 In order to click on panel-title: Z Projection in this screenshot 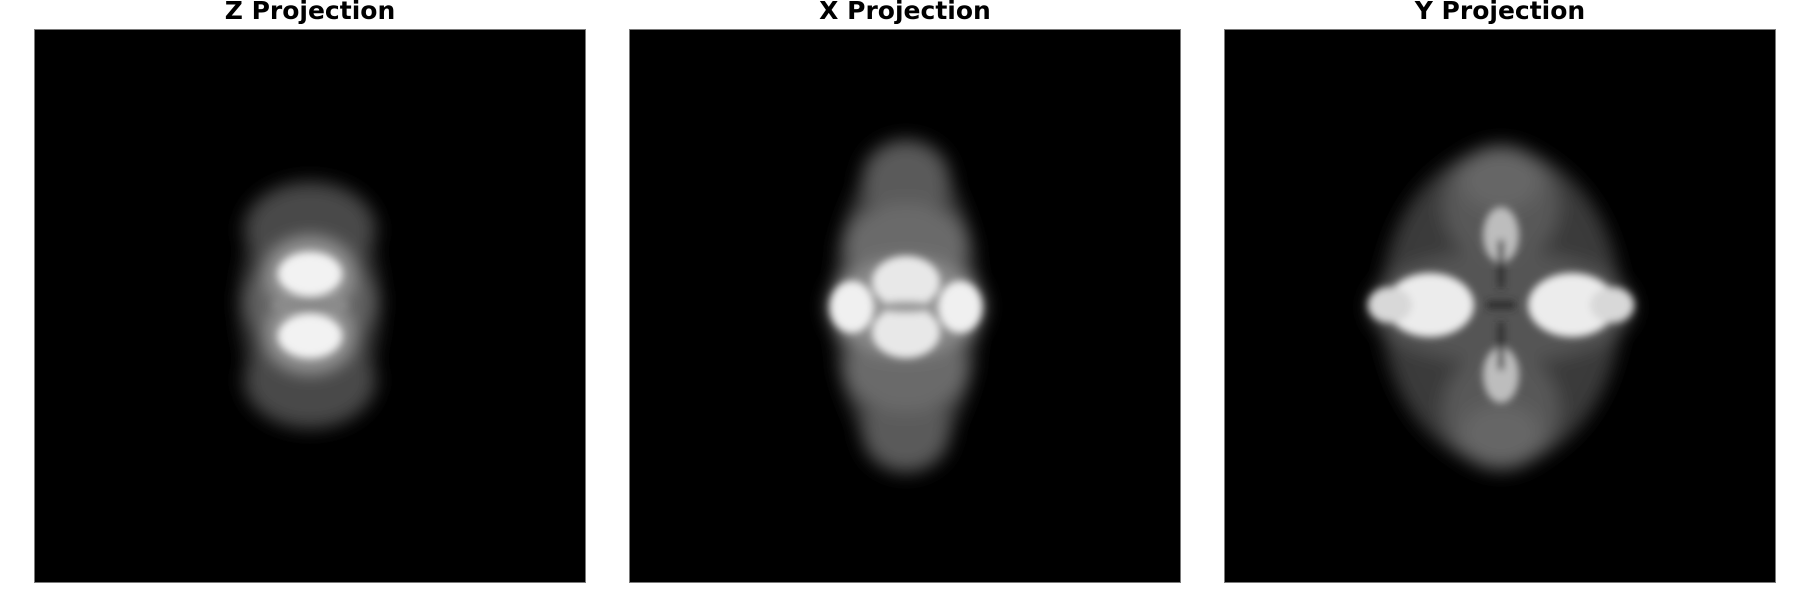, I will do `click(310, 12)`.